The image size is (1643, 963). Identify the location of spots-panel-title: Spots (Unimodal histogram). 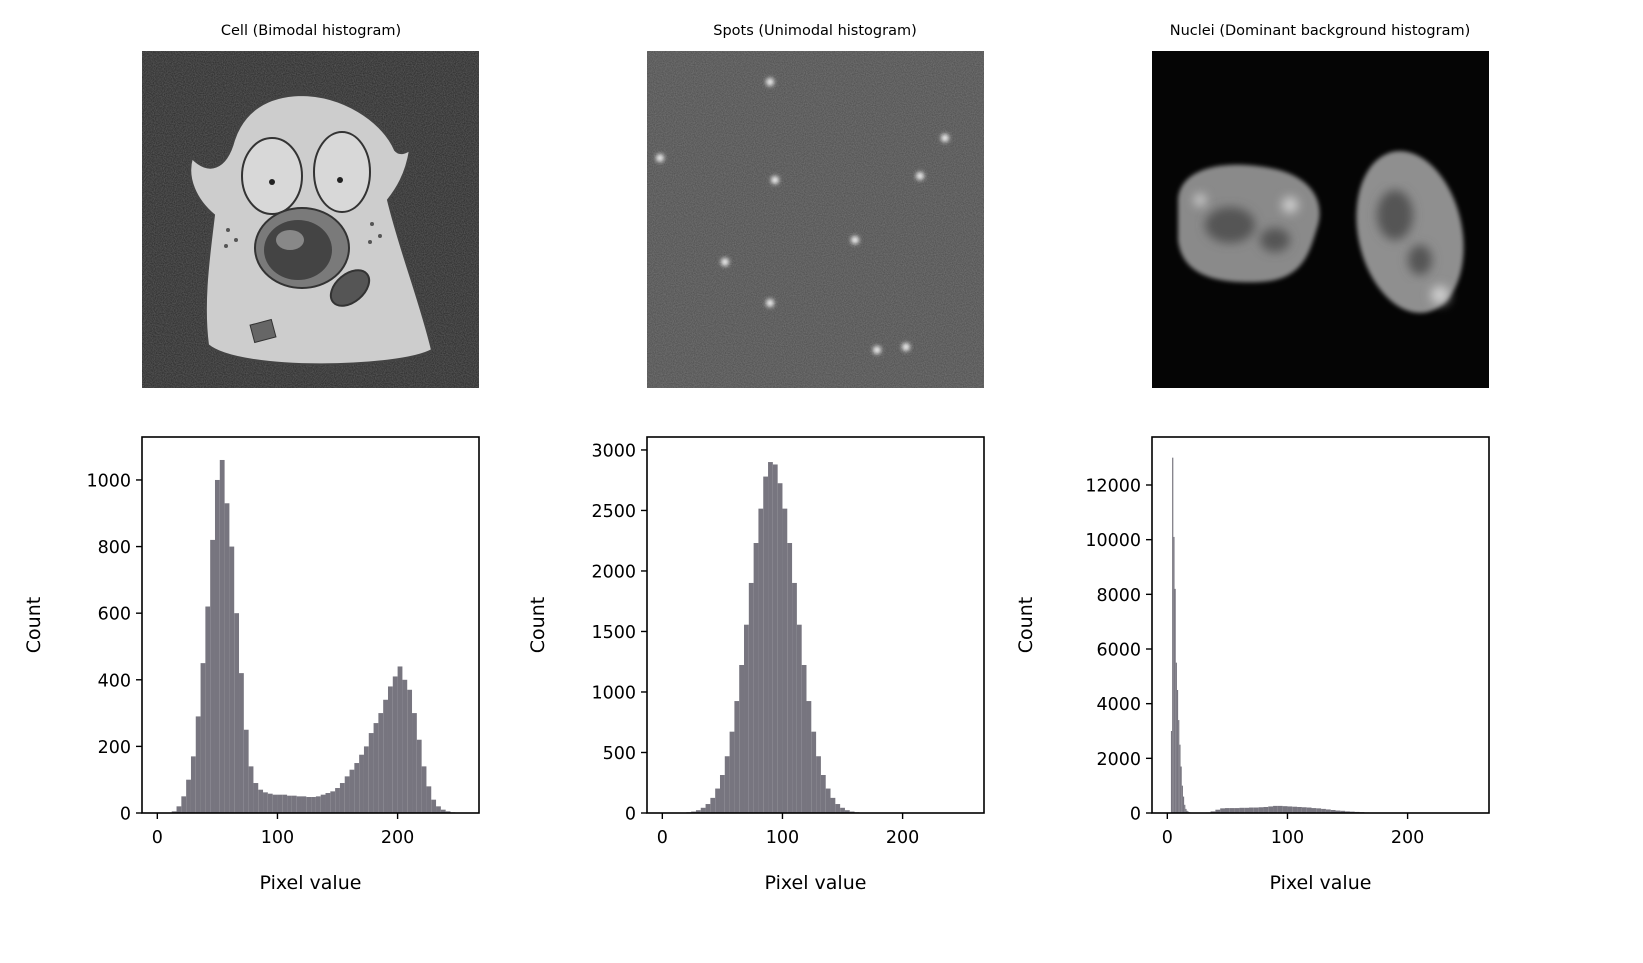
(815, 31).